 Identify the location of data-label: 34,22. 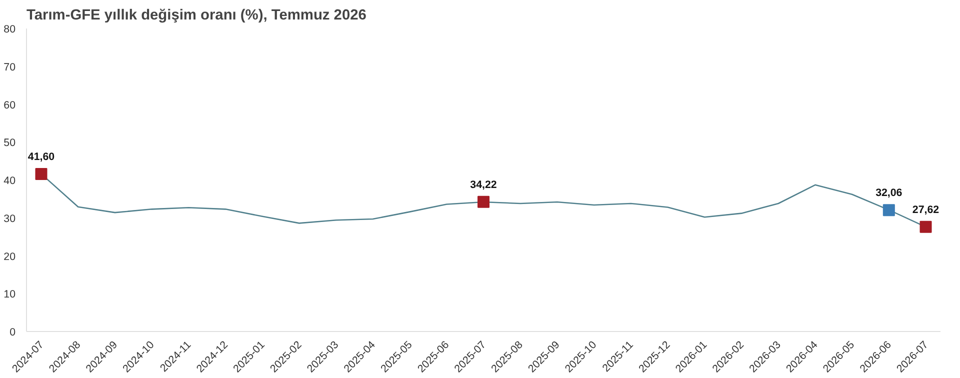
(483, 184).